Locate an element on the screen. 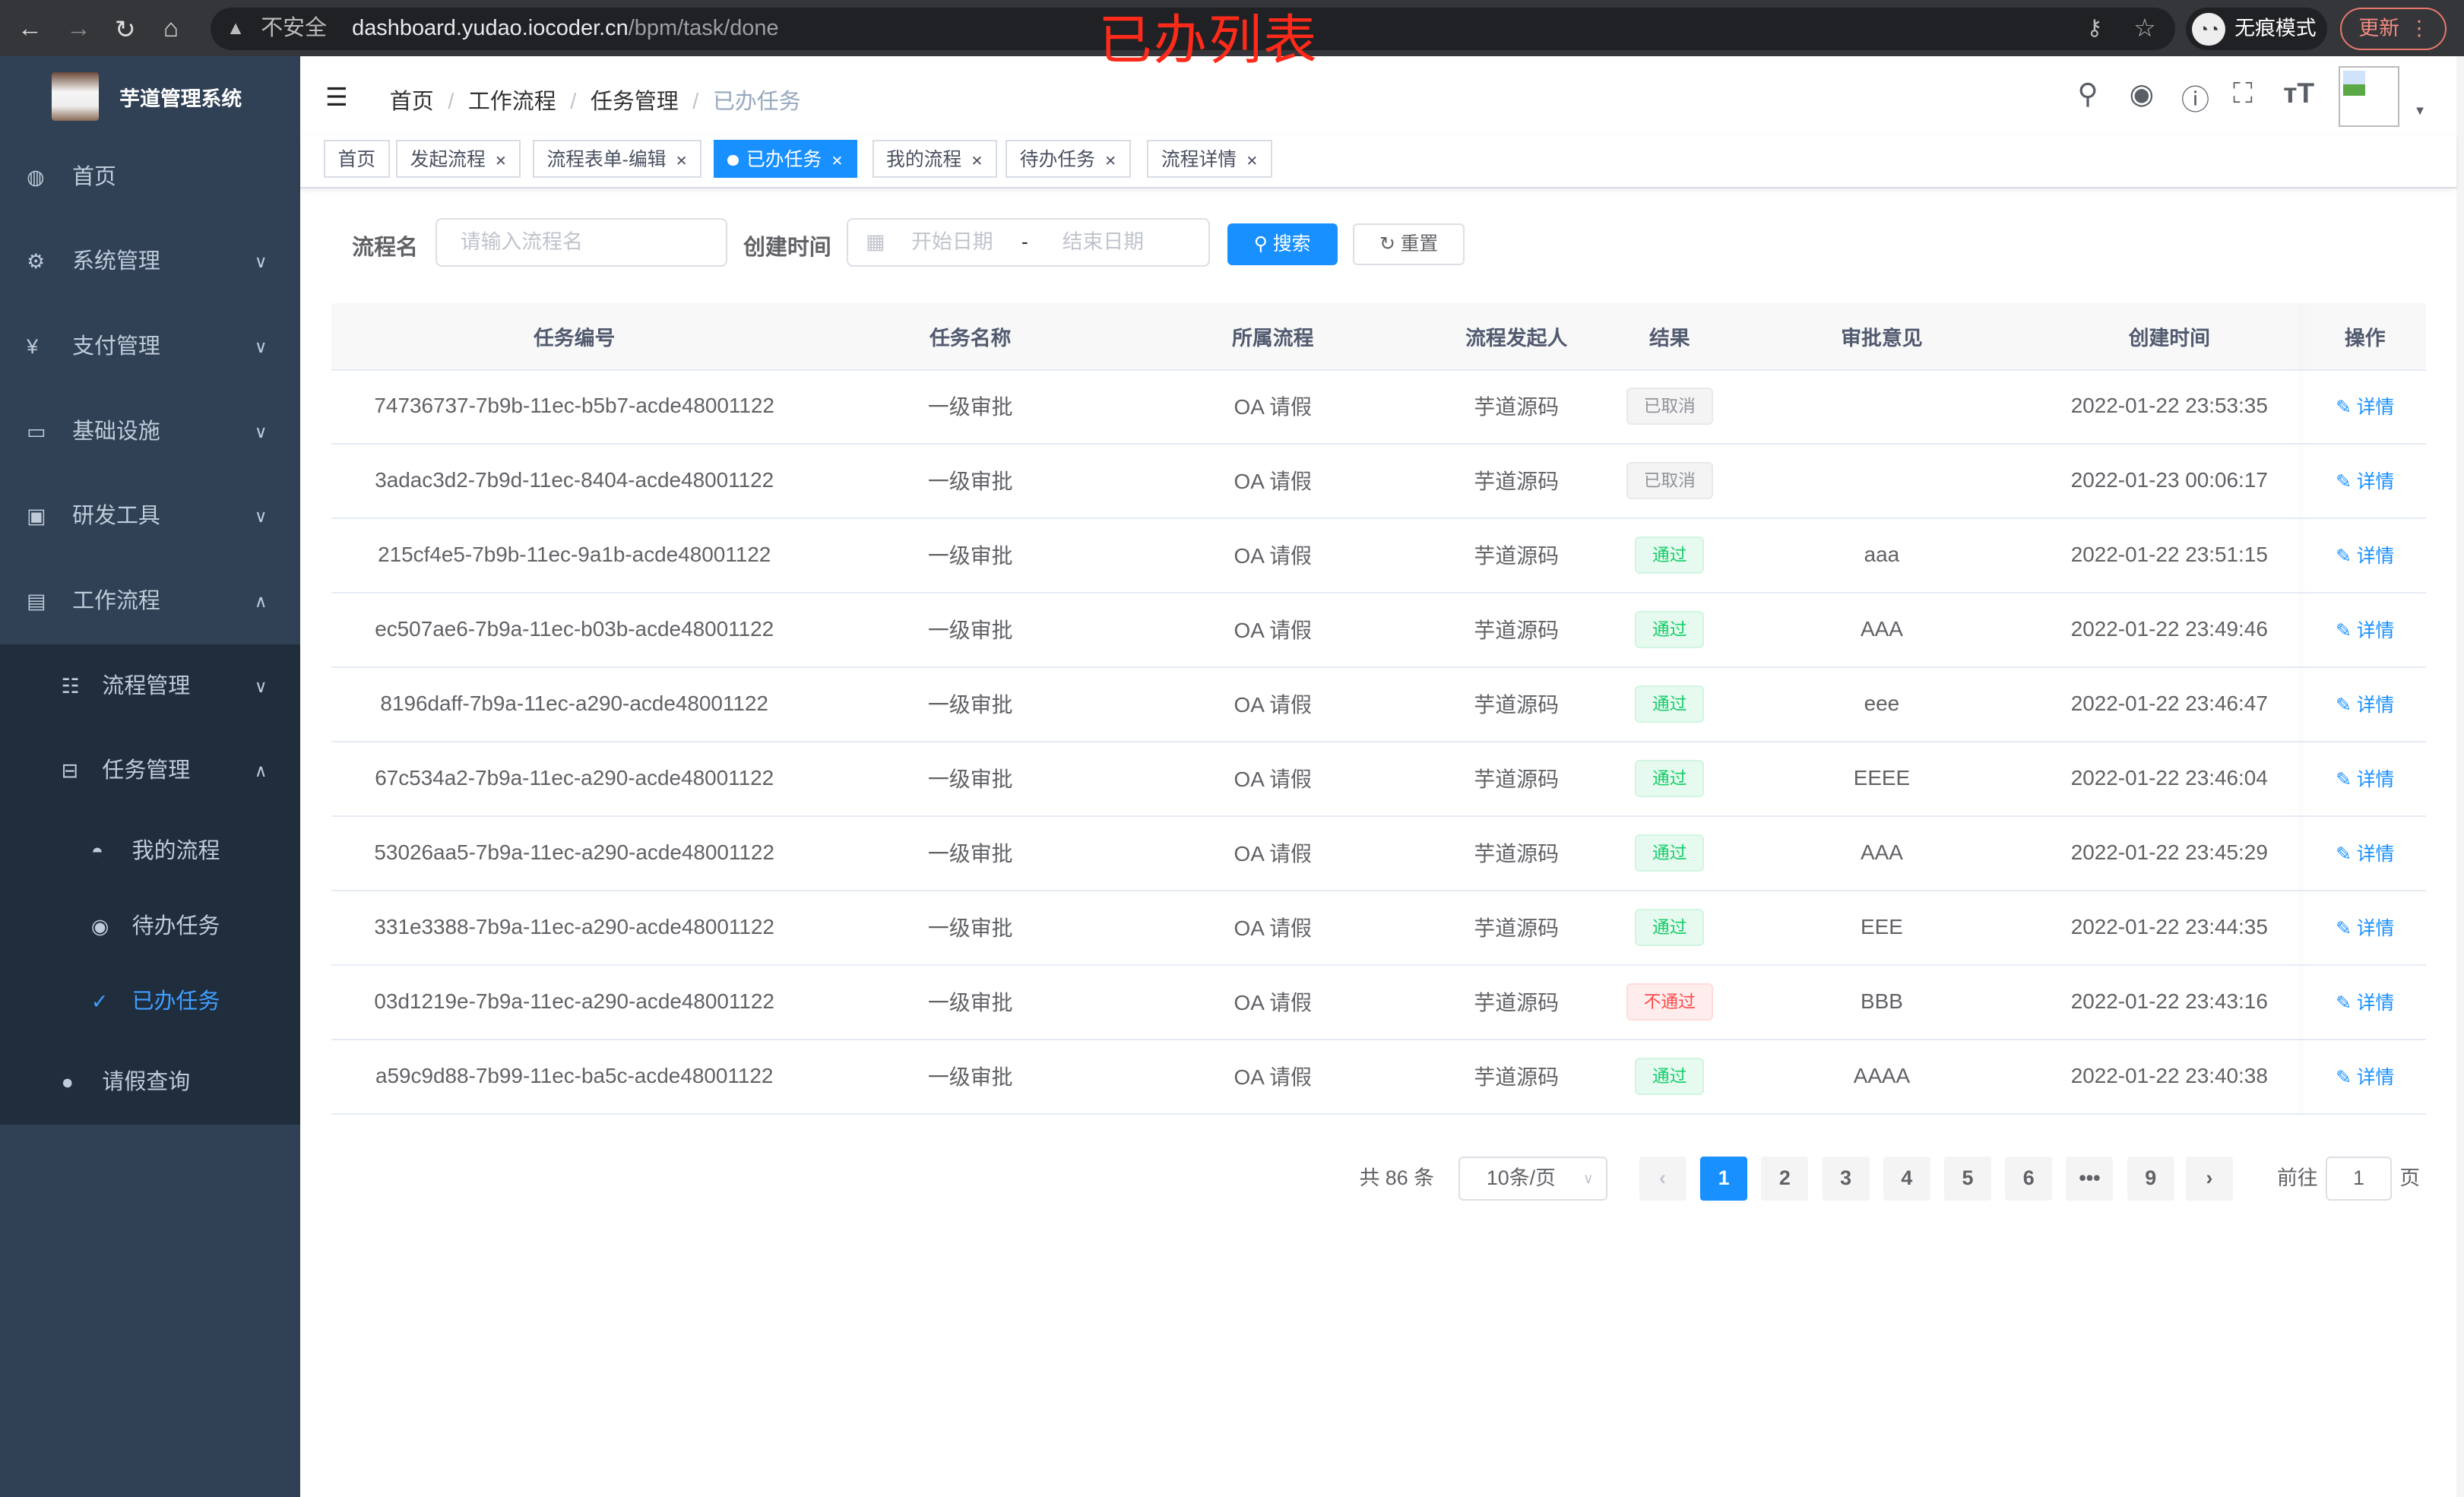 The image size is (2464, 1497). sidebar-item: ◍ 首页 is located at coordinates (150, 177).